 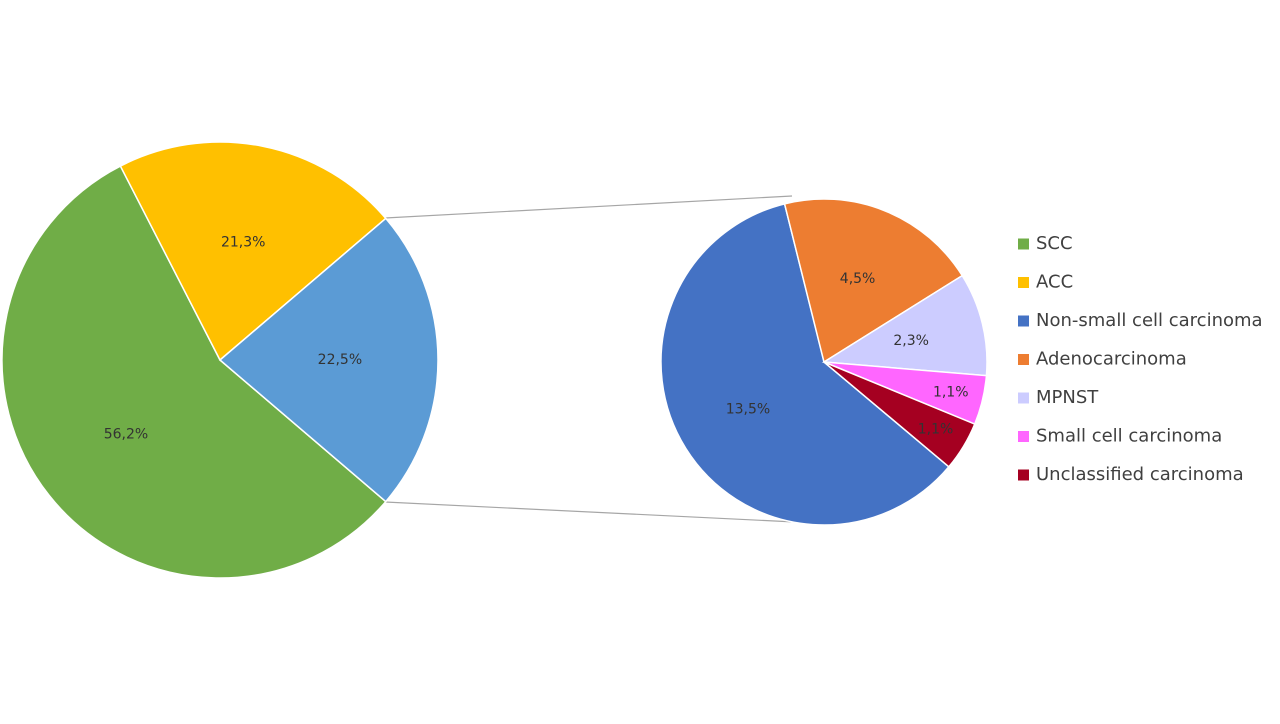 What do you see at coordinates (1140, 474) in the screenshot?
I see `legend-label: Unclassified carcinoma` at bounding box center [1140, 474].